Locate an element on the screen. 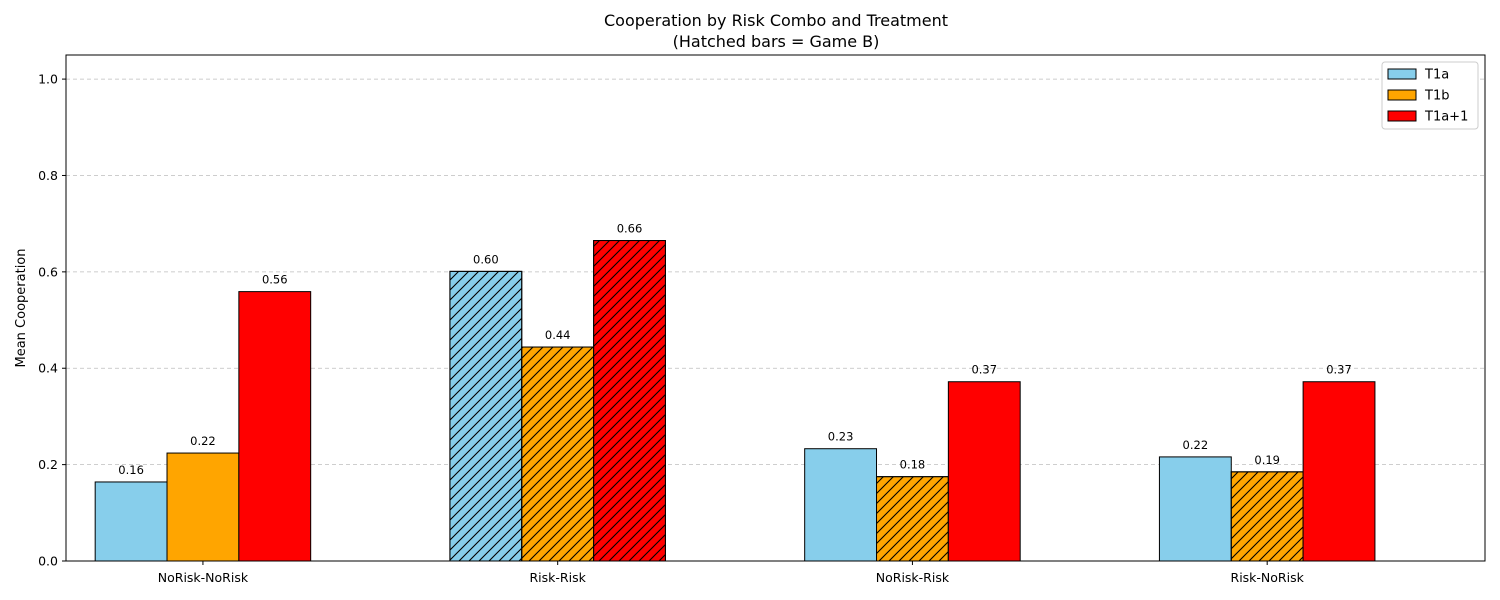 This screenshot has height=600, width=1500. bar-value-label: 0.16 is located at coordinates (131, 470).